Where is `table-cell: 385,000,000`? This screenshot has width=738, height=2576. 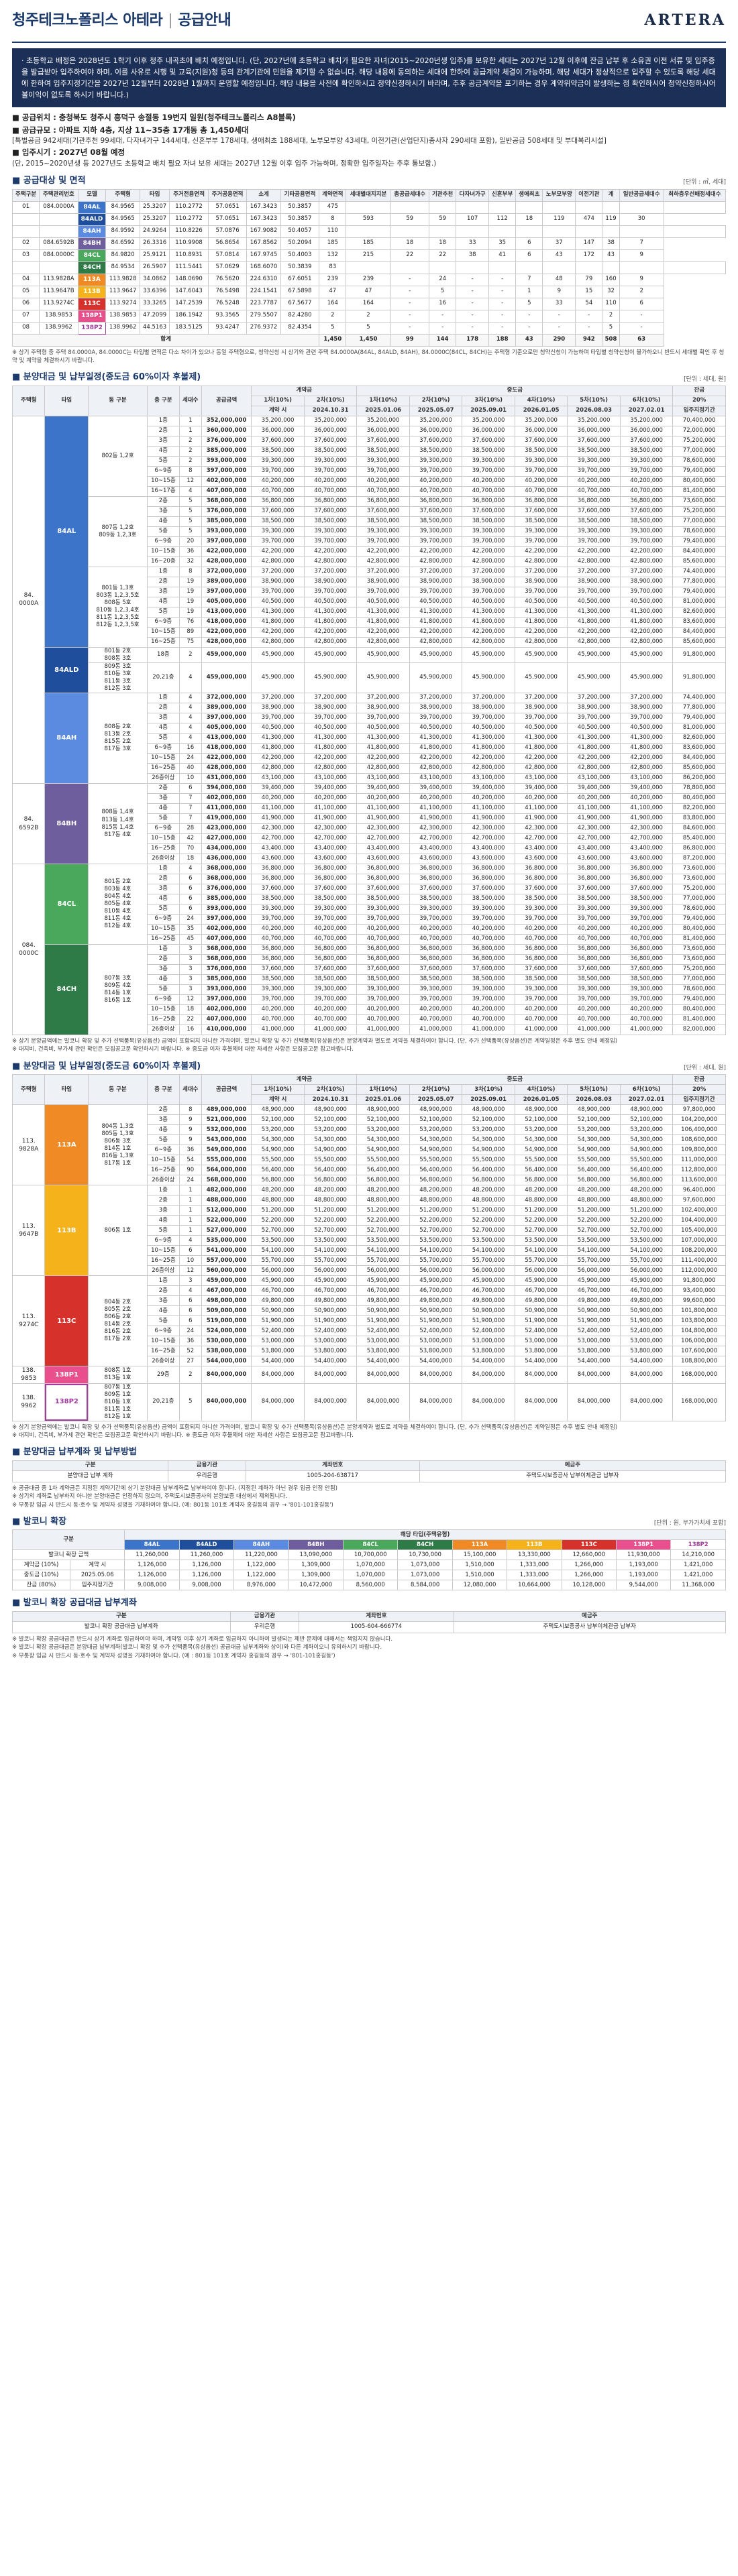
table-cell: 385,000,000 is located at coordinates (226, 980).